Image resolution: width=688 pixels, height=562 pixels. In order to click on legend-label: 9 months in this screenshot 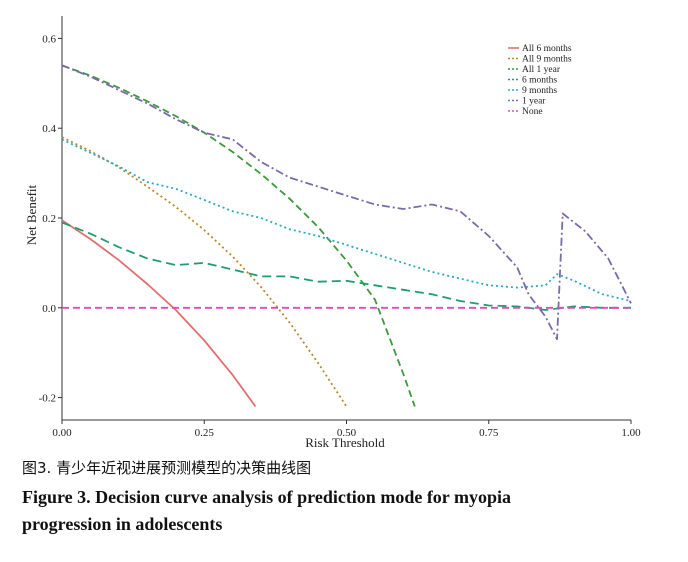, I will do `click(539, 91)`.